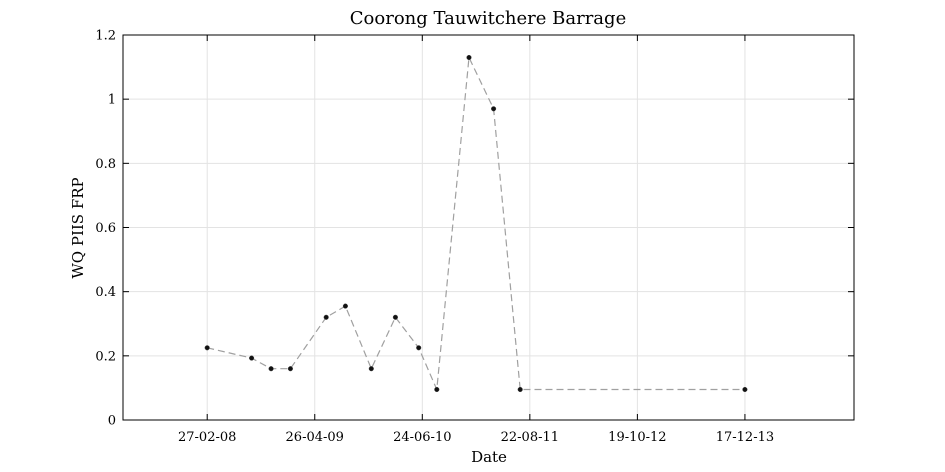 The height and width of the screenshot is (472, 945). I want to click on y-axis-label: WQ PIIS FRP, so click(78, 227).